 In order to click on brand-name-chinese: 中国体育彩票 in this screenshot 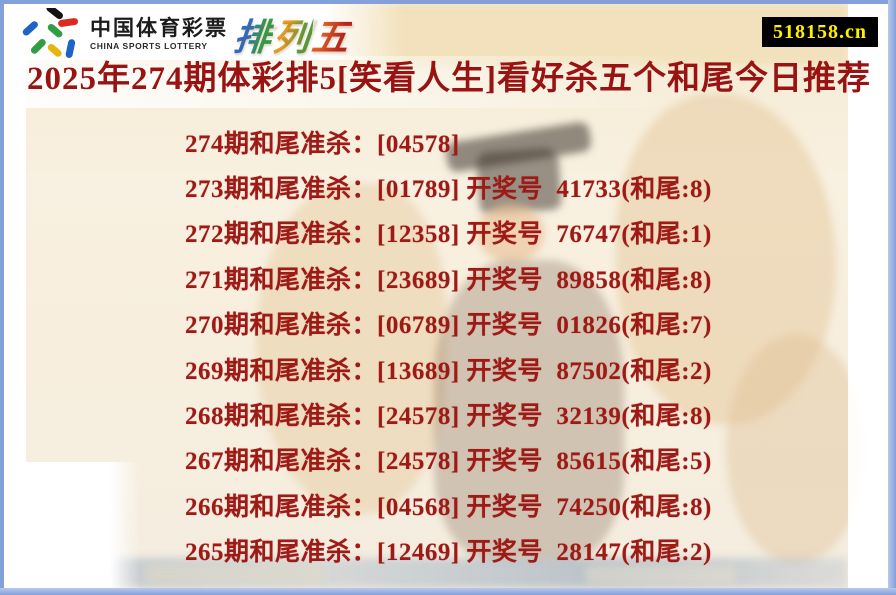, I will do `click(159, 28)`.